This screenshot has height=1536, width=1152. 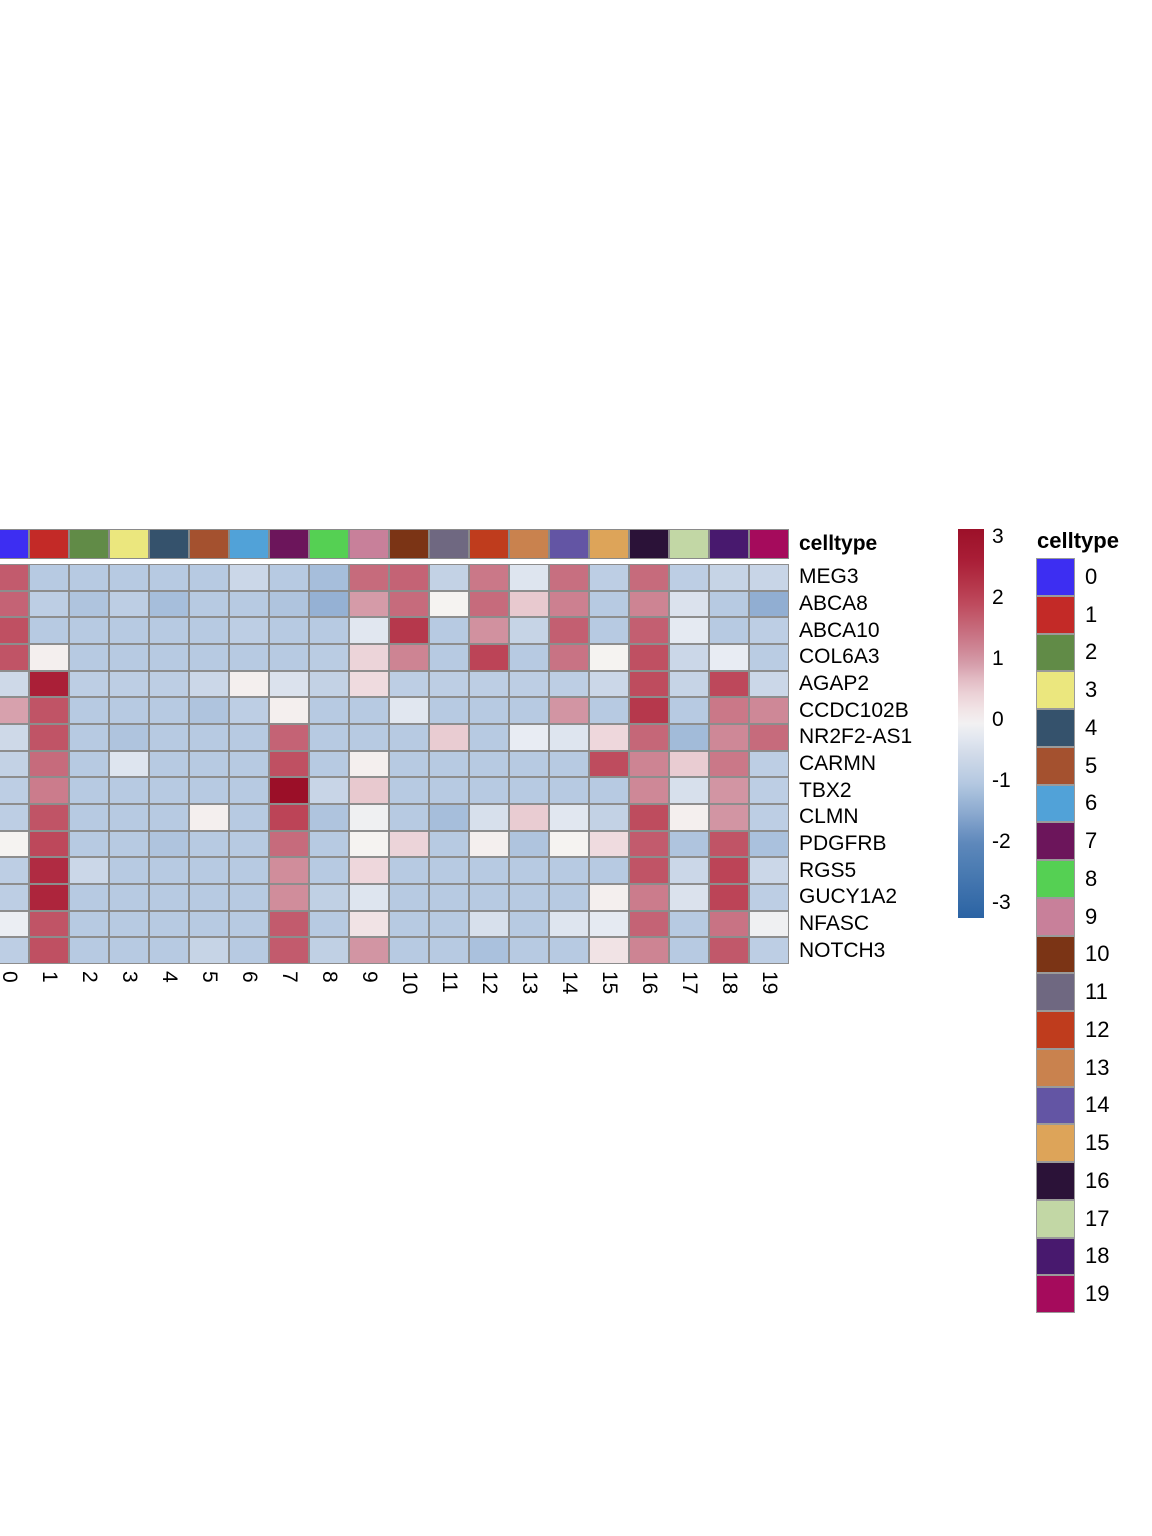 What do you see at coordinates (649, 983) in the screenshot?
I see `column-label-16: 16` at bounding box center [649, 983].